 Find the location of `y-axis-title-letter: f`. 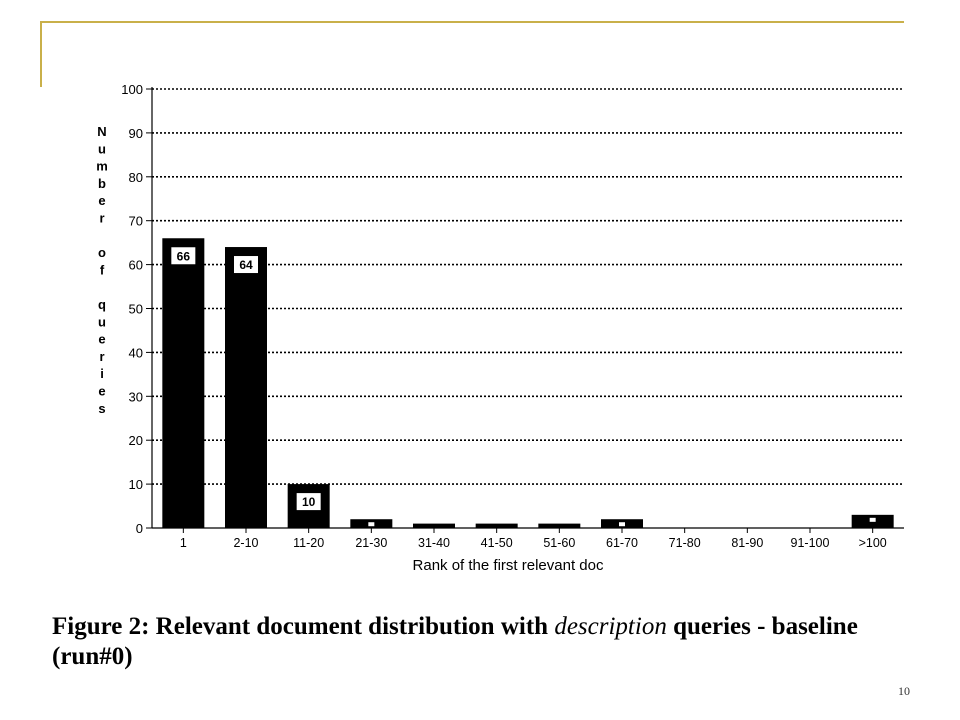

y-axis-title-letter: f is located at coordinates (102, 269).